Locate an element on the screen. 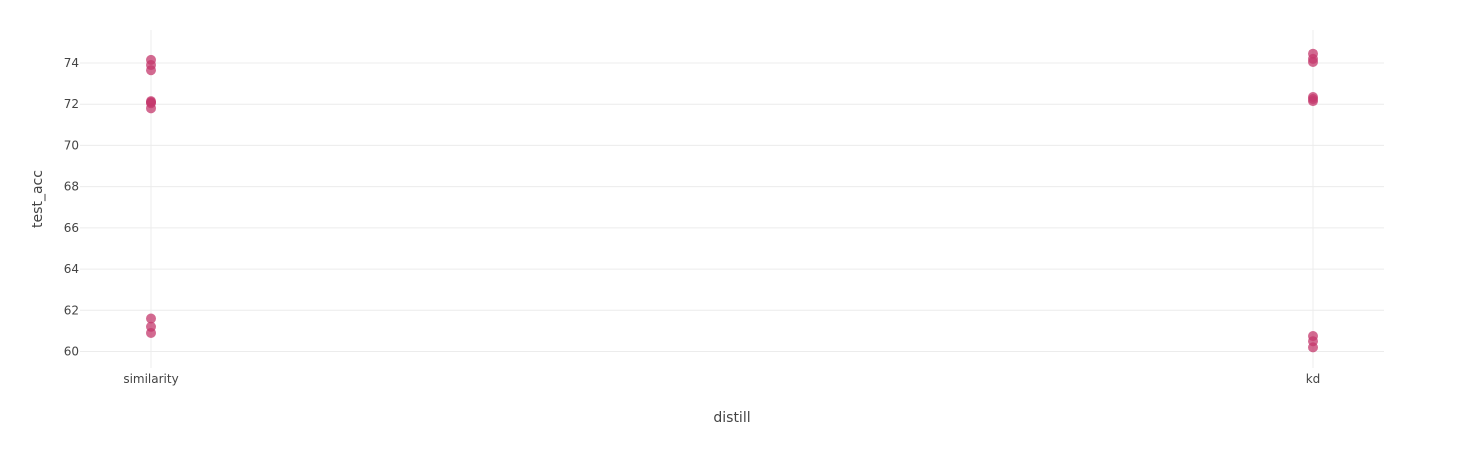  y-tick-label: 66 is located at coordinates (71, 228).